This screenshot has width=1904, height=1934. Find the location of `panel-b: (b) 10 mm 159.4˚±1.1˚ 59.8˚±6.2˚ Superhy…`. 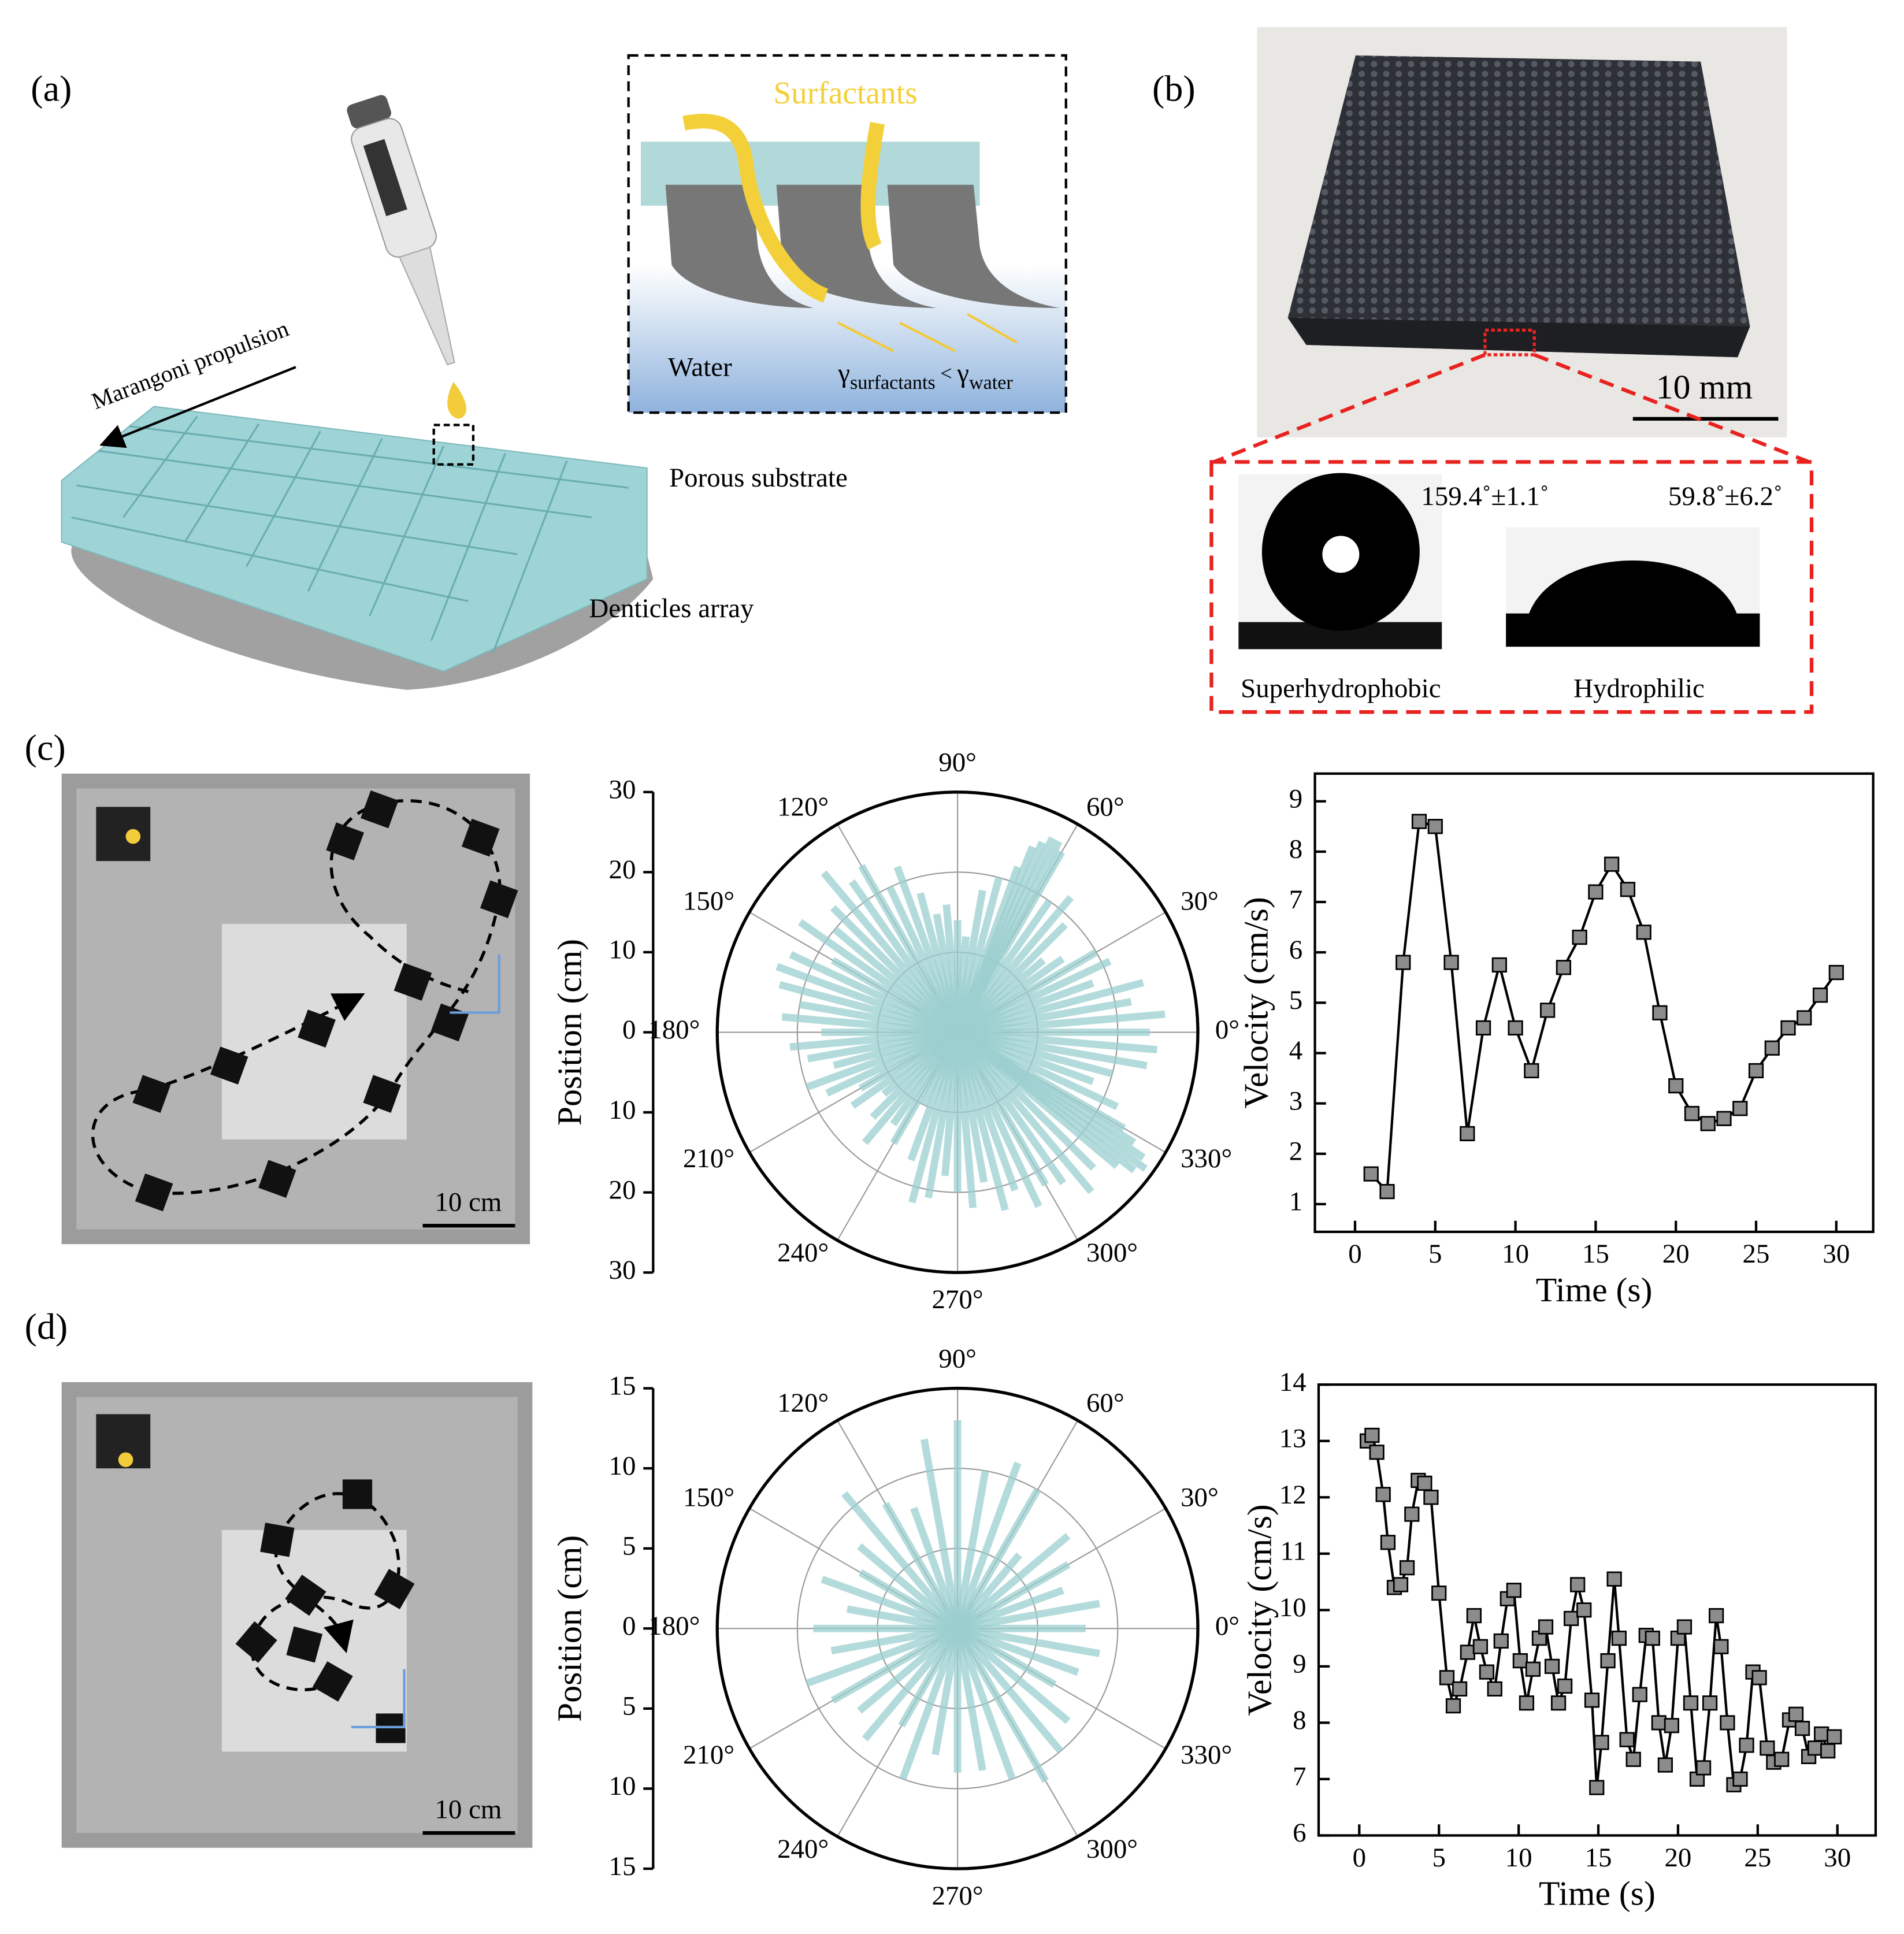

panel-b: (b) 10 mm 159.4˚±1.1˚ 59.8˚±6.2˚ Superhy… is located at coordinates (1483, 370).